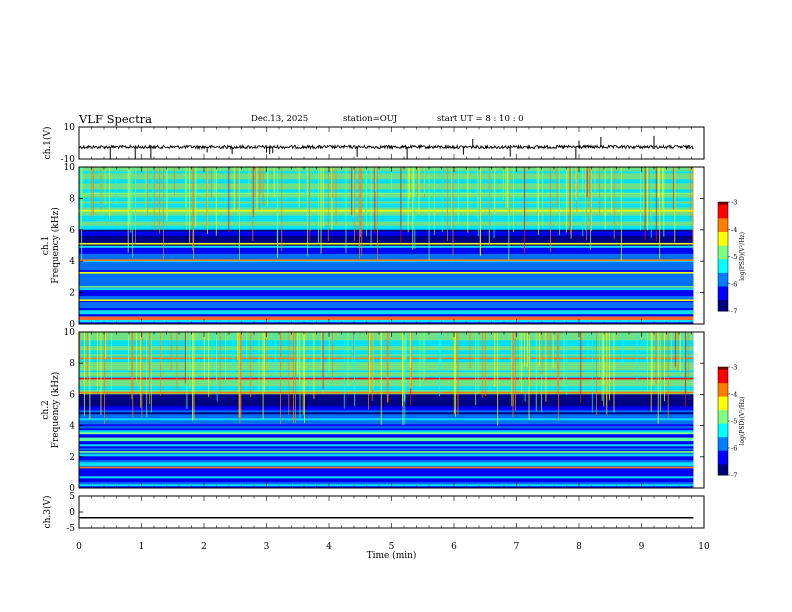 This screenshot has height=612, width=792. Describe the element at coordinates (454, 547) in the screenshot. I see `x-tick-label: 6` at that location.